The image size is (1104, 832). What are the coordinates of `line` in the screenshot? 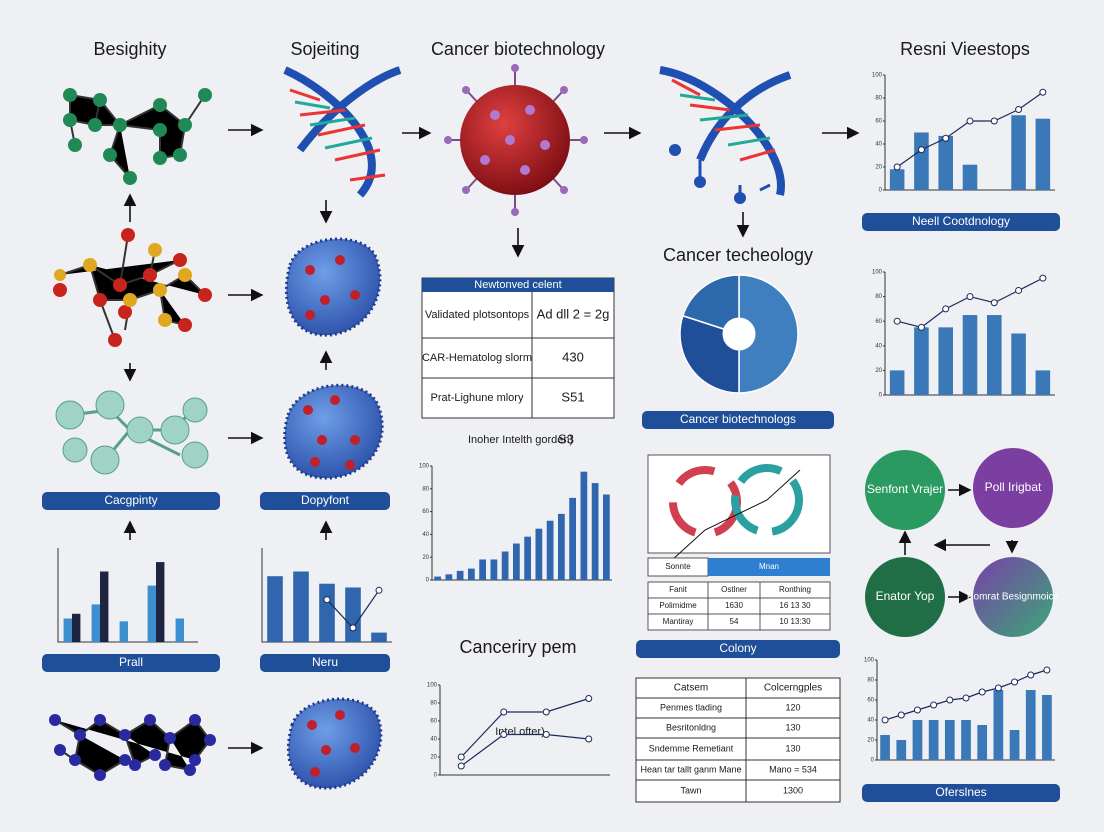 It's located at (524, 750).